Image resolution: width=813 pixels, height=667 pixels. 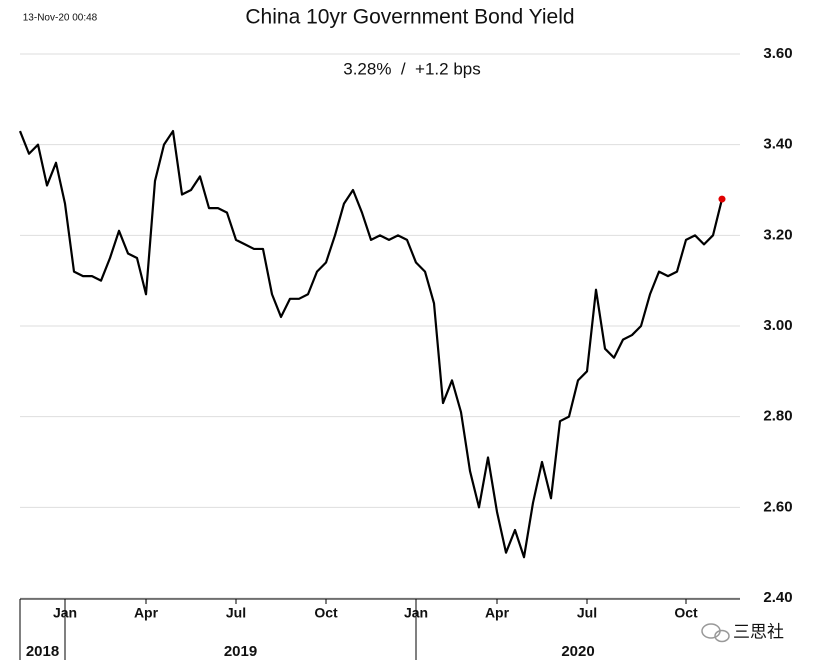 I want to click on watermark: 三思社, so click(x=742, y=632).